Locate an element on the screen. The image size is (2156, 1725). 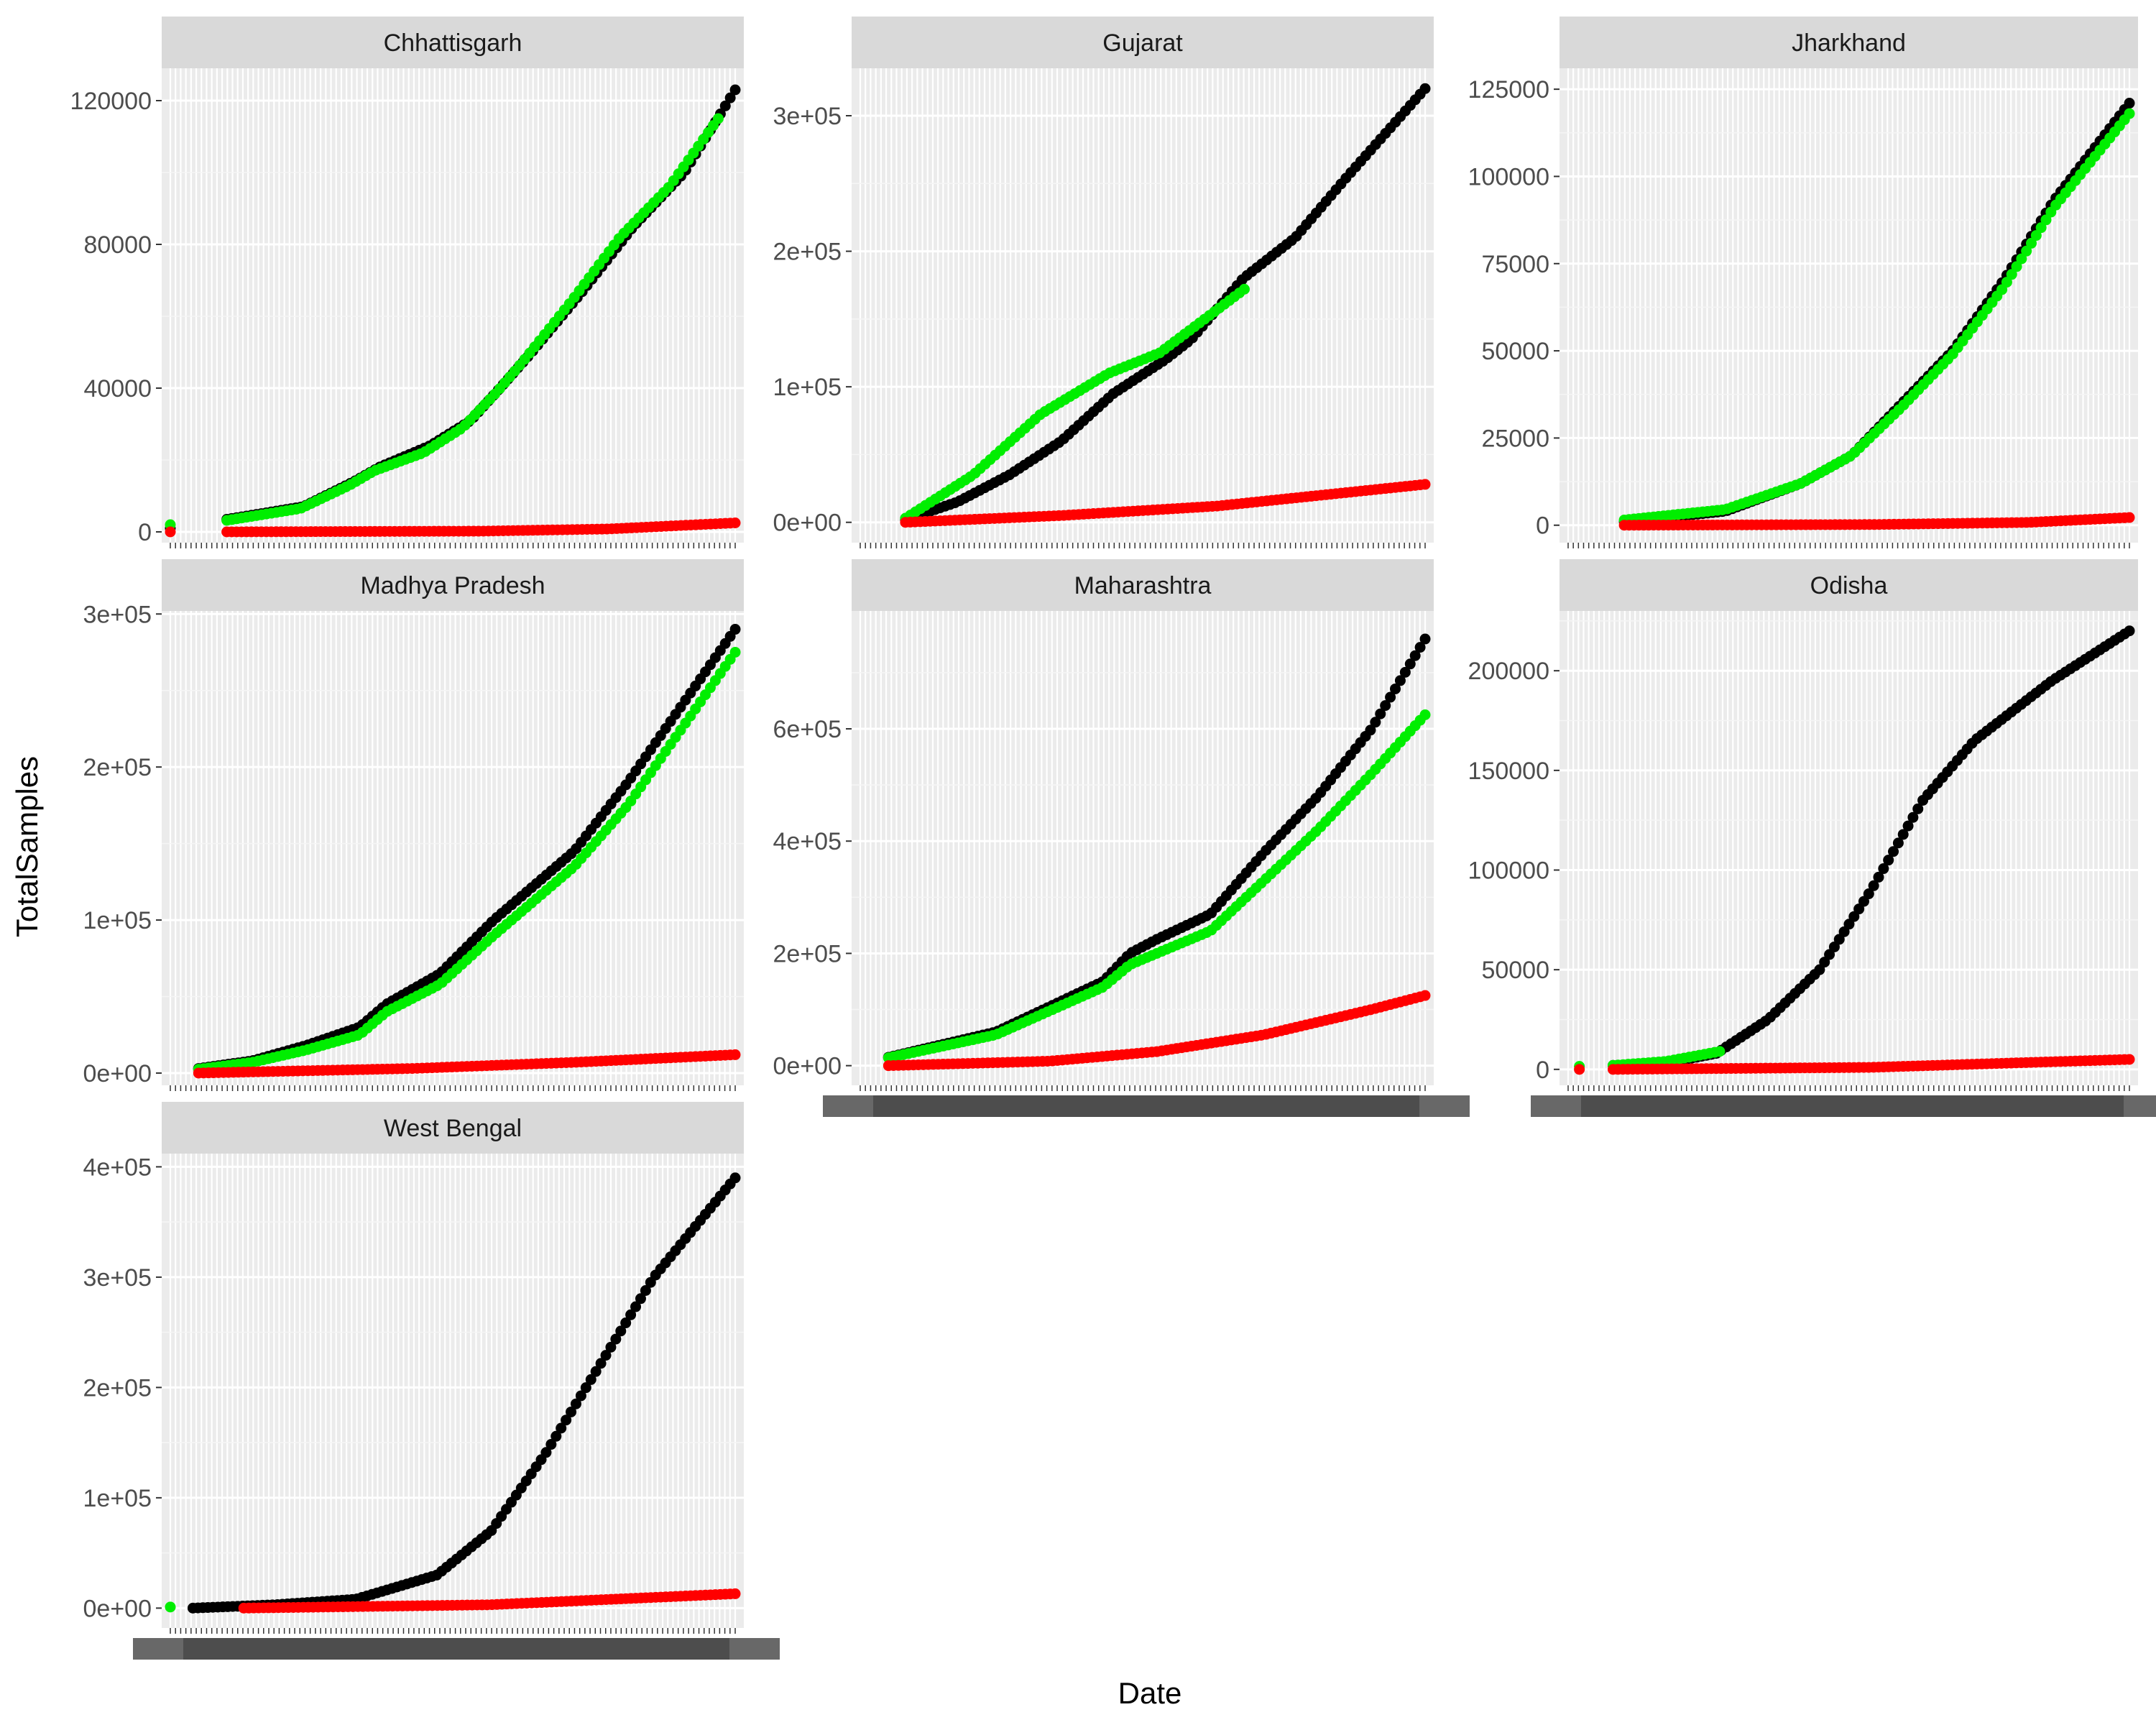
facet-label: Maharashtra is located at coordinates (1143, 585).